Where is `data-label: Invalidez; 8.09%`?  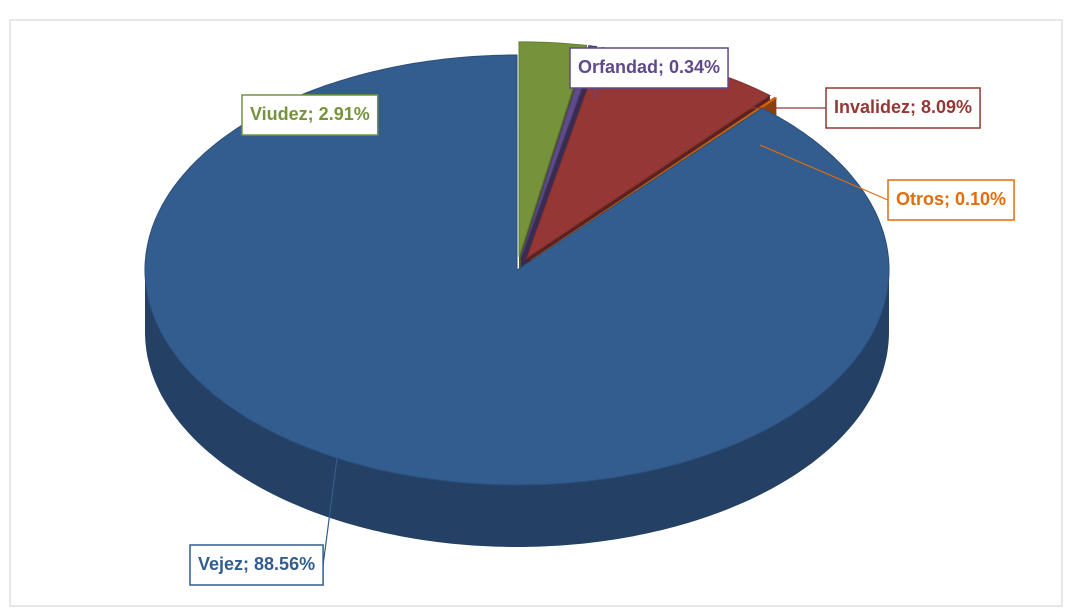
data-label: Invalidez; 8.09% is located at coordinates (903, 107).